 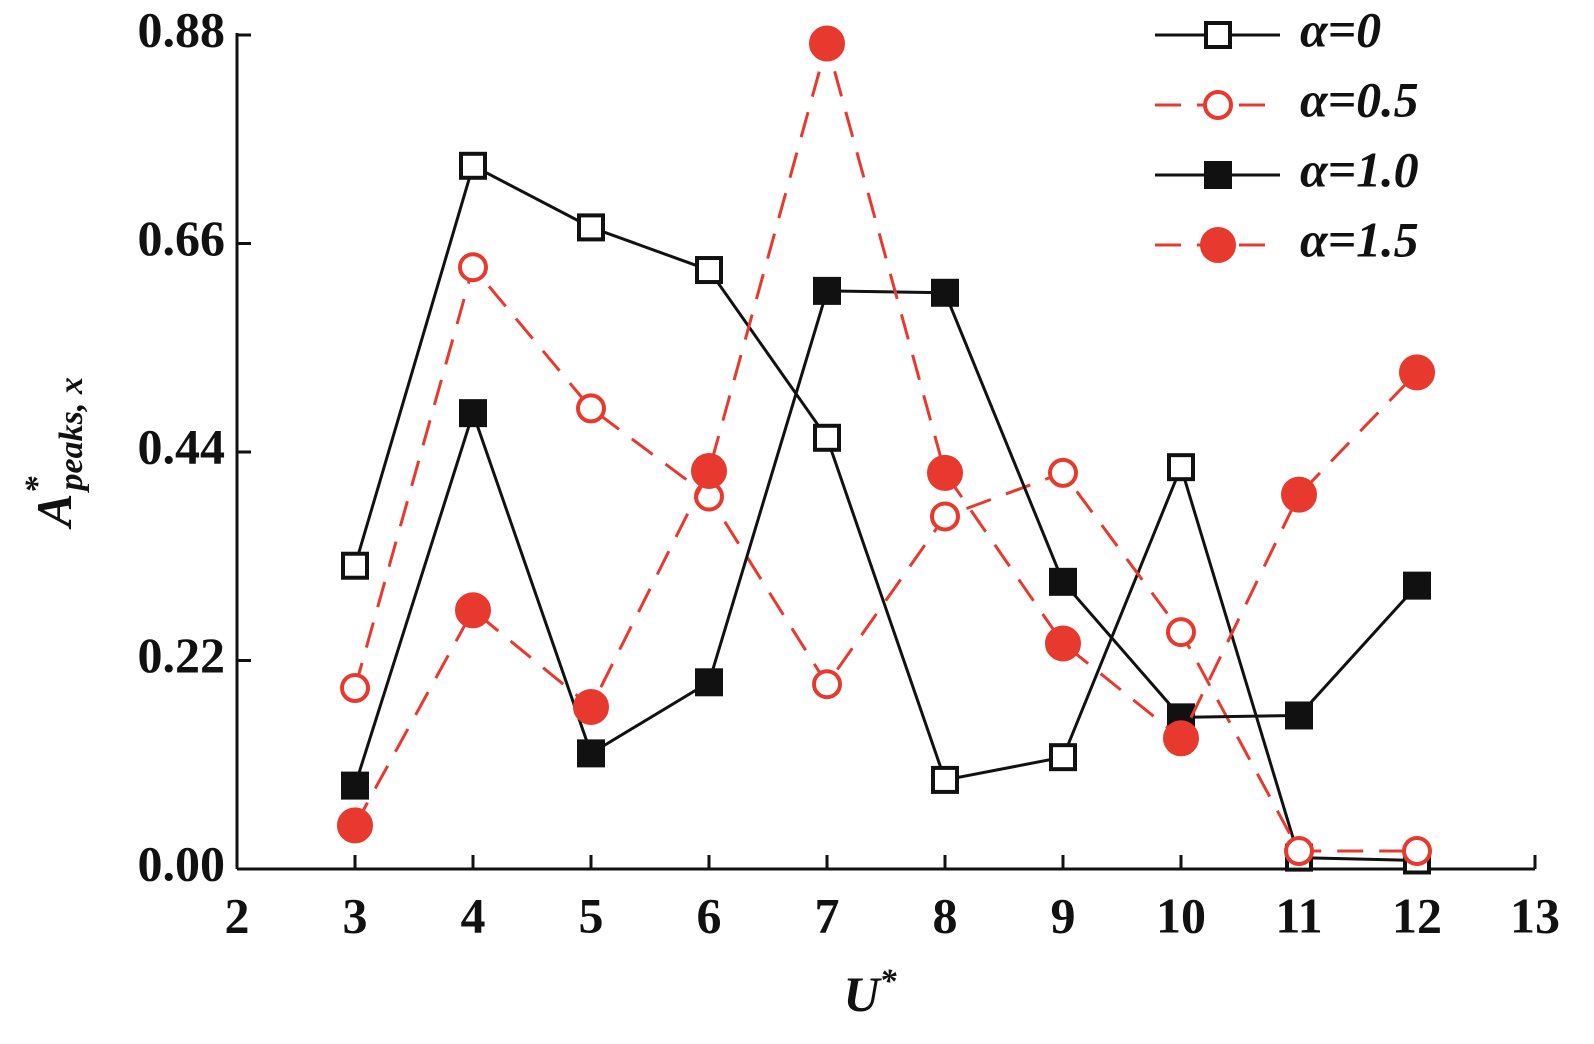 What do you see at coordinates (182, 863) in the screenshot?
I see `y-tick-label: 0.00` at bounding box center [182, 863].